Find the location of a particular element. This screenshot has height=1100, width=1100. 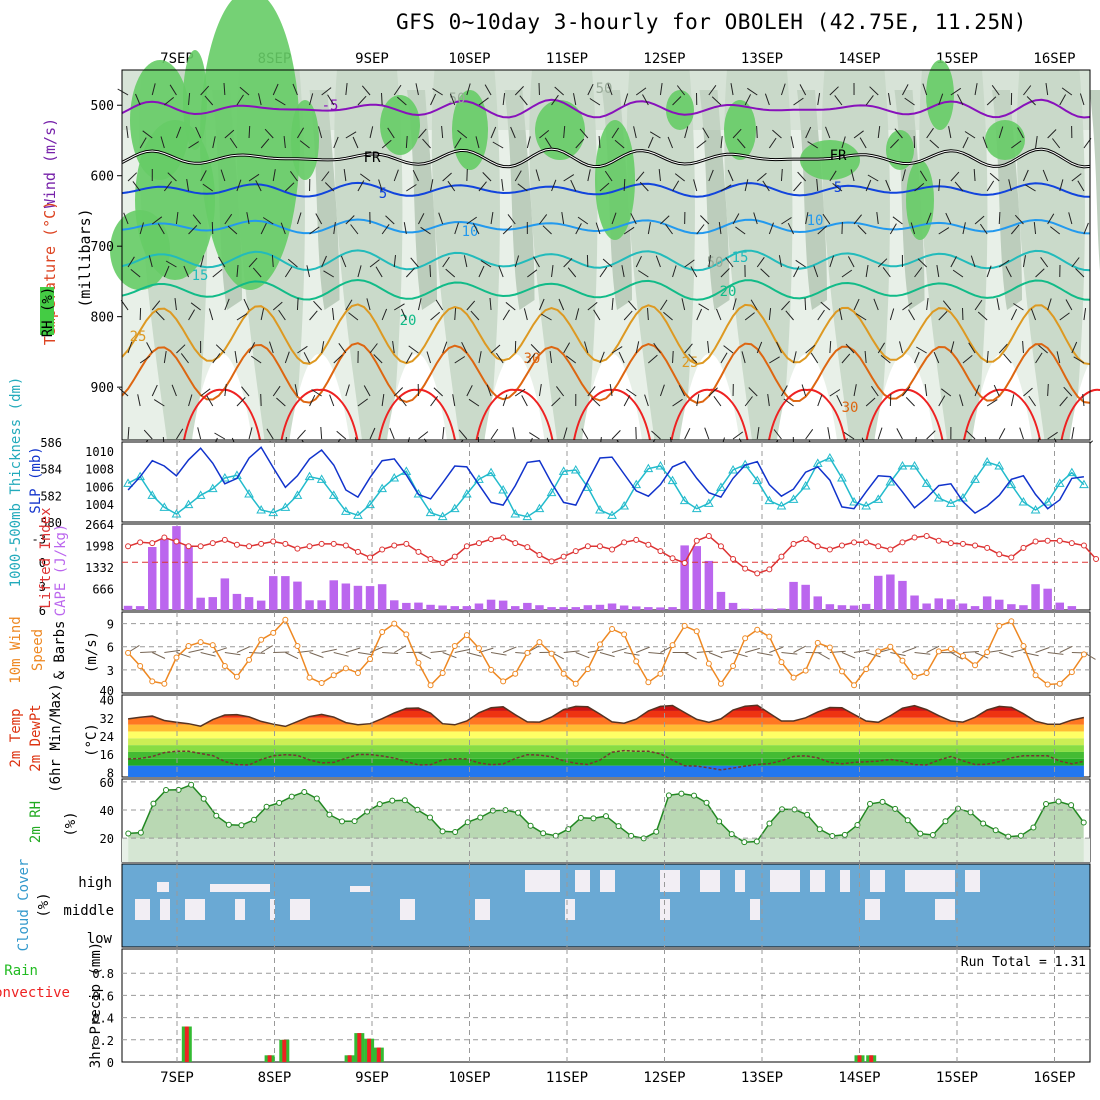

ylabel-cape: CAPE (J/kg) is located at coordinates (61, 570).